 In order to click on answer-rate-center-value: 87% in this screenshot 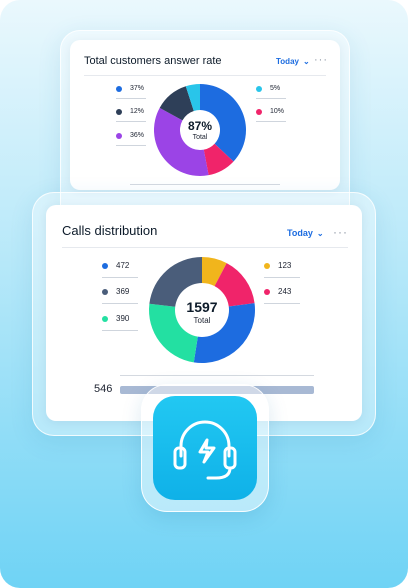, I will do `click(200, 126)`.